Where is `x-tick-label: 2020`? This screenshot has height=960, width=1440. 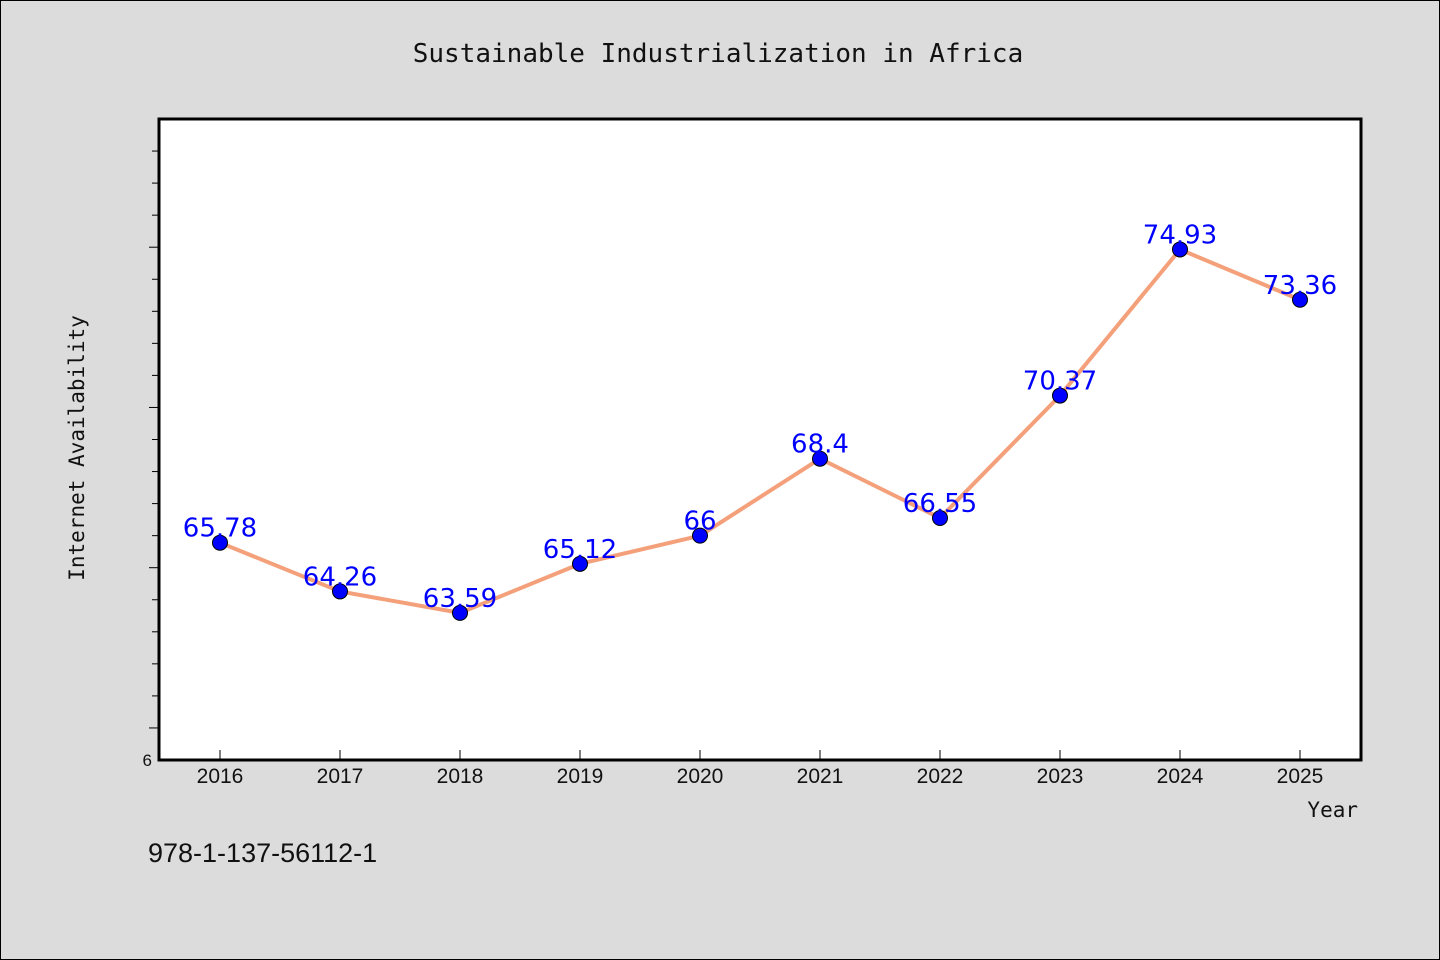
x-tick-label: 2020 is located at coordinates (700, 776).